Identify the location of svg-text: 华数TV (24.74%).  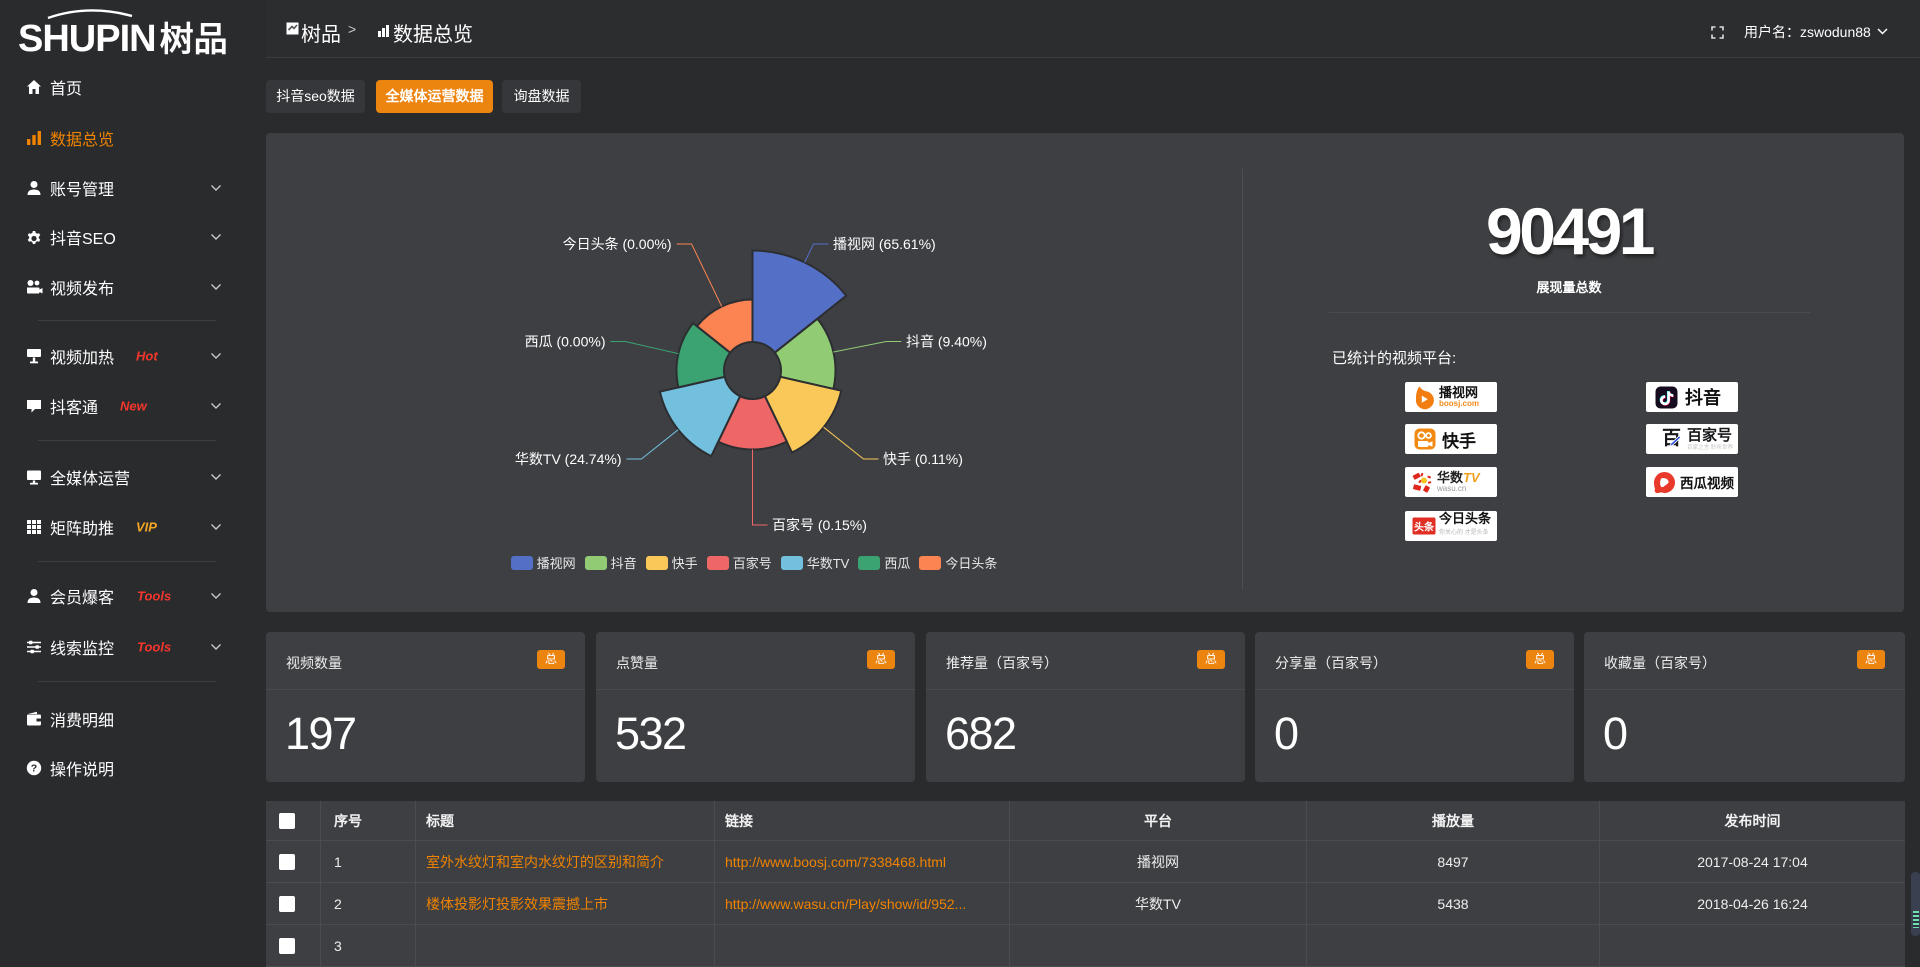
(568, 459).